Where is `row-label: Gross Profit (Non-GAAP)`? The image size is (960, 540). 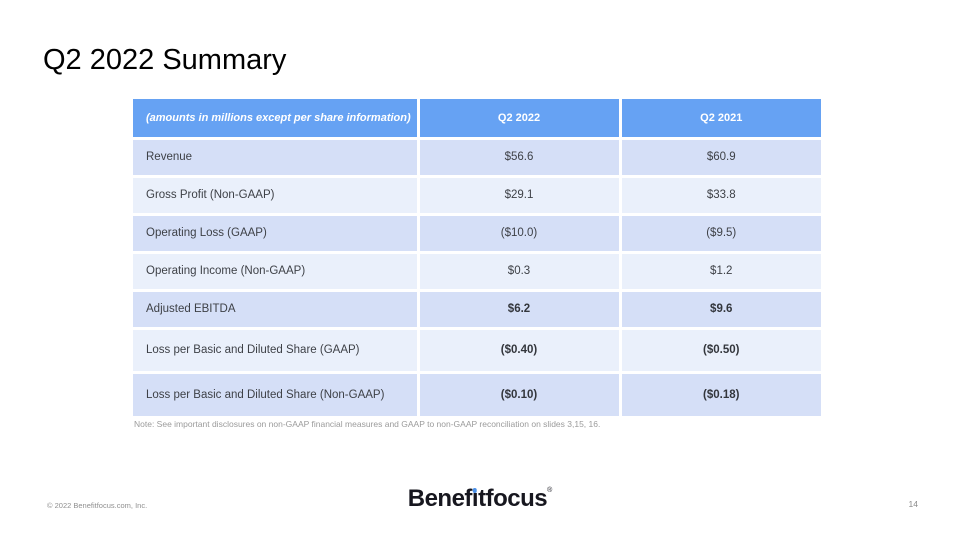
row-label: Gross Profit (Non-GAAP) is located at coordinates (276, 195).